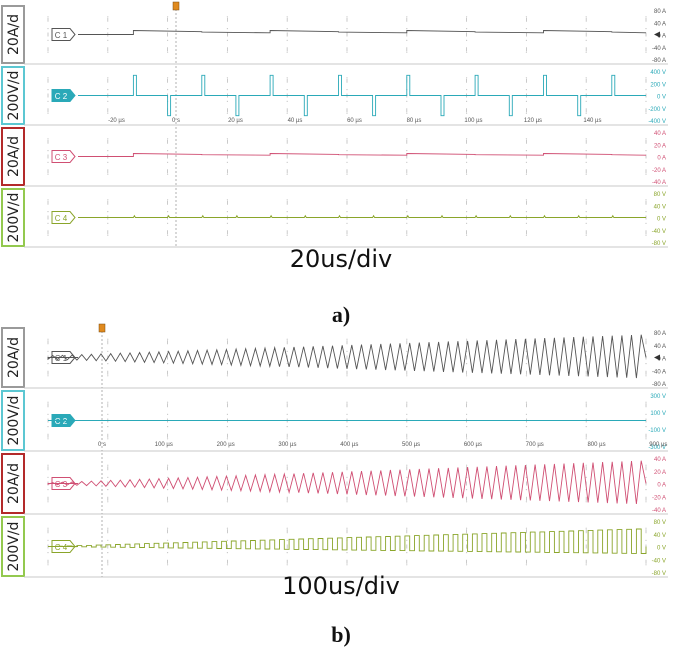 This screenshot has width=682, height=648. What do you see at coordinates (13, 156) in the screenshot?
I see `channel-scale-frame` at bounding box center [13, 156].